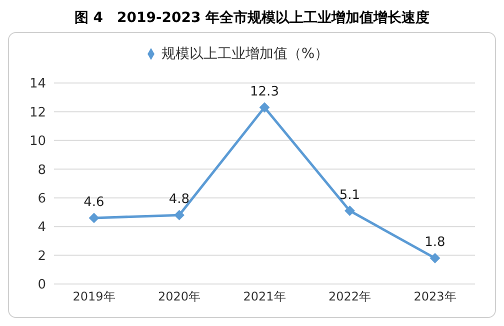 Image resolution: width=504 pixels, height=326 pixels. I want to click on x-tick-label: 2022年, so click(350, 297).